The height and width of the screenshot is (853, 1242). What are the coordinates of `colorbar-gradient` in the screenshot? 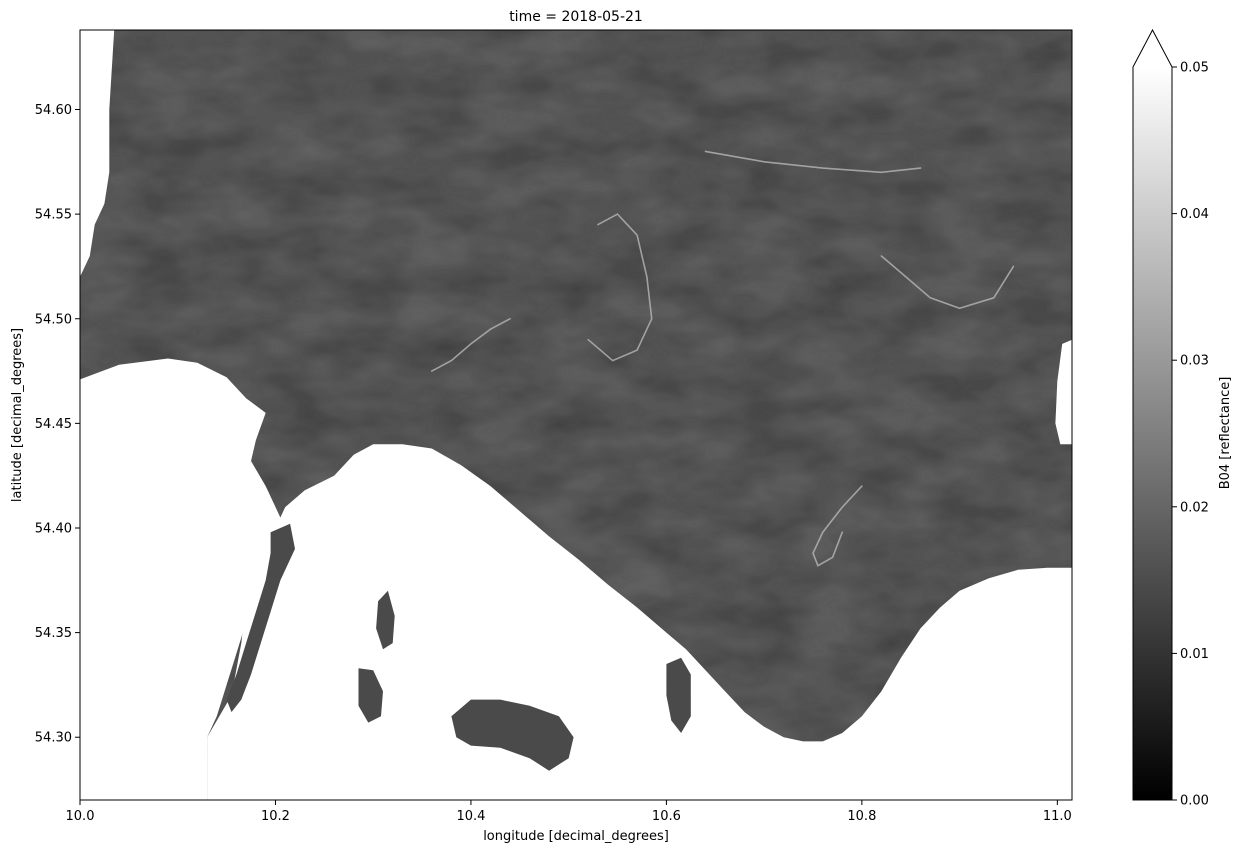 It's located at (1152, 433).